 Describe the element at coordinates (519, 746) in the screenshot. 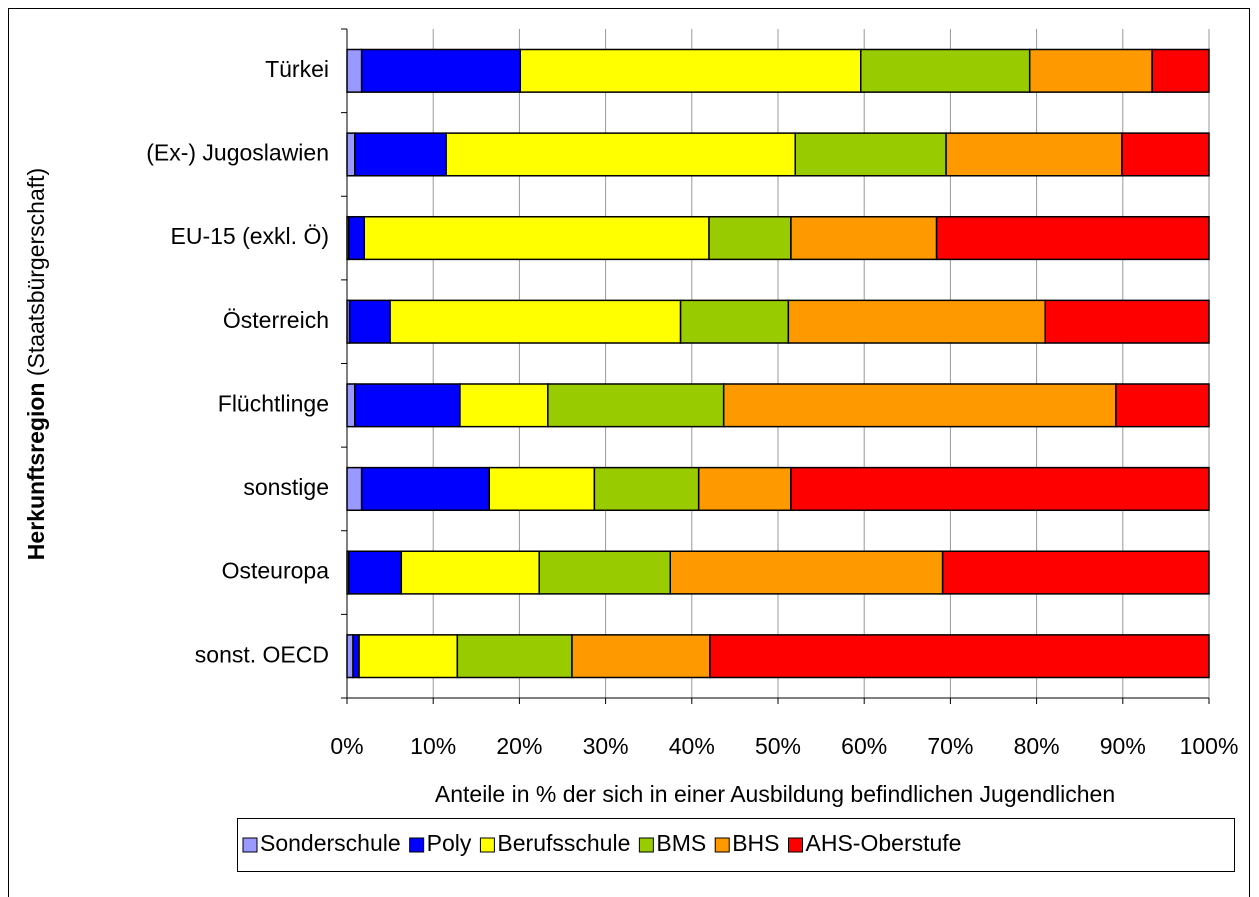

I see `x-tick-label: 20%` at that location.